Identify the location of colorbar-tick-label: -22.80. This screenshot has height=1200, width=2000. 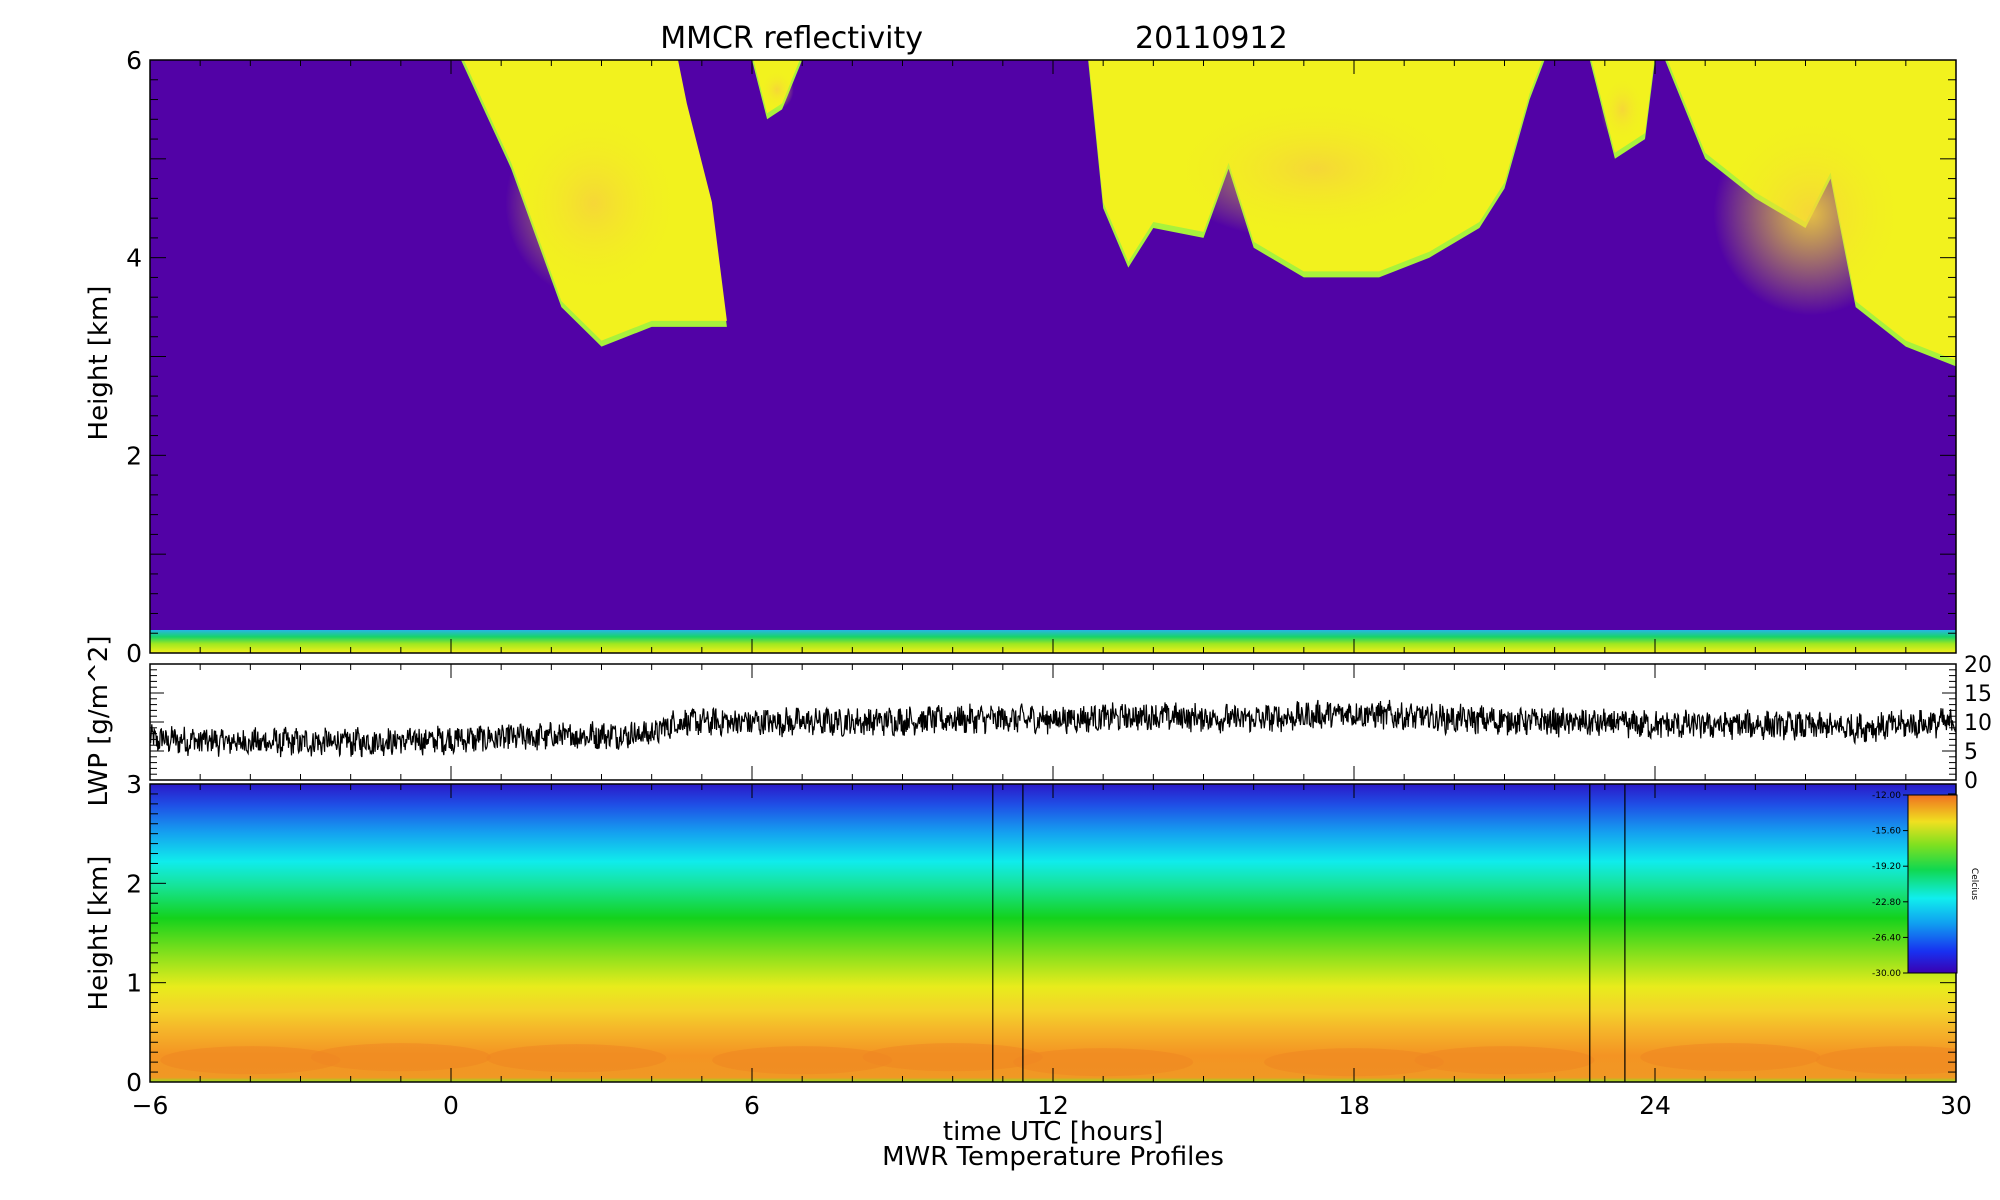
(1886, 903).